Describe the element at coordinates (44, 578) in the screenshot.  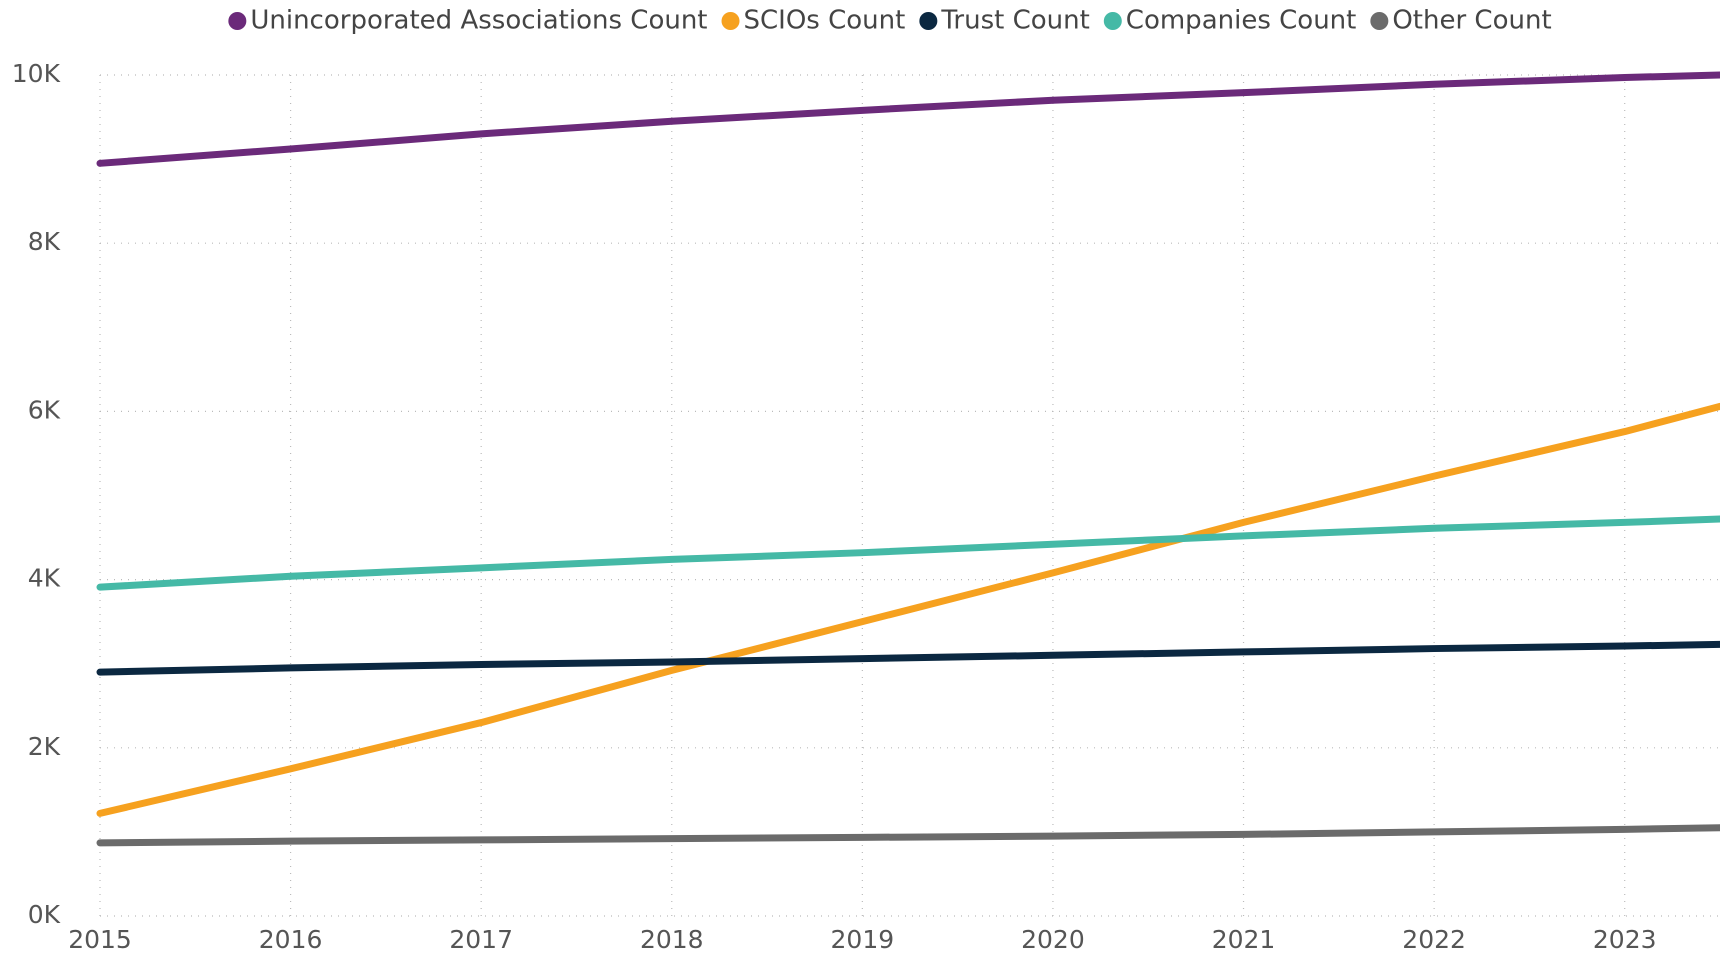
I see `y-tick-label: 4K` at that location.